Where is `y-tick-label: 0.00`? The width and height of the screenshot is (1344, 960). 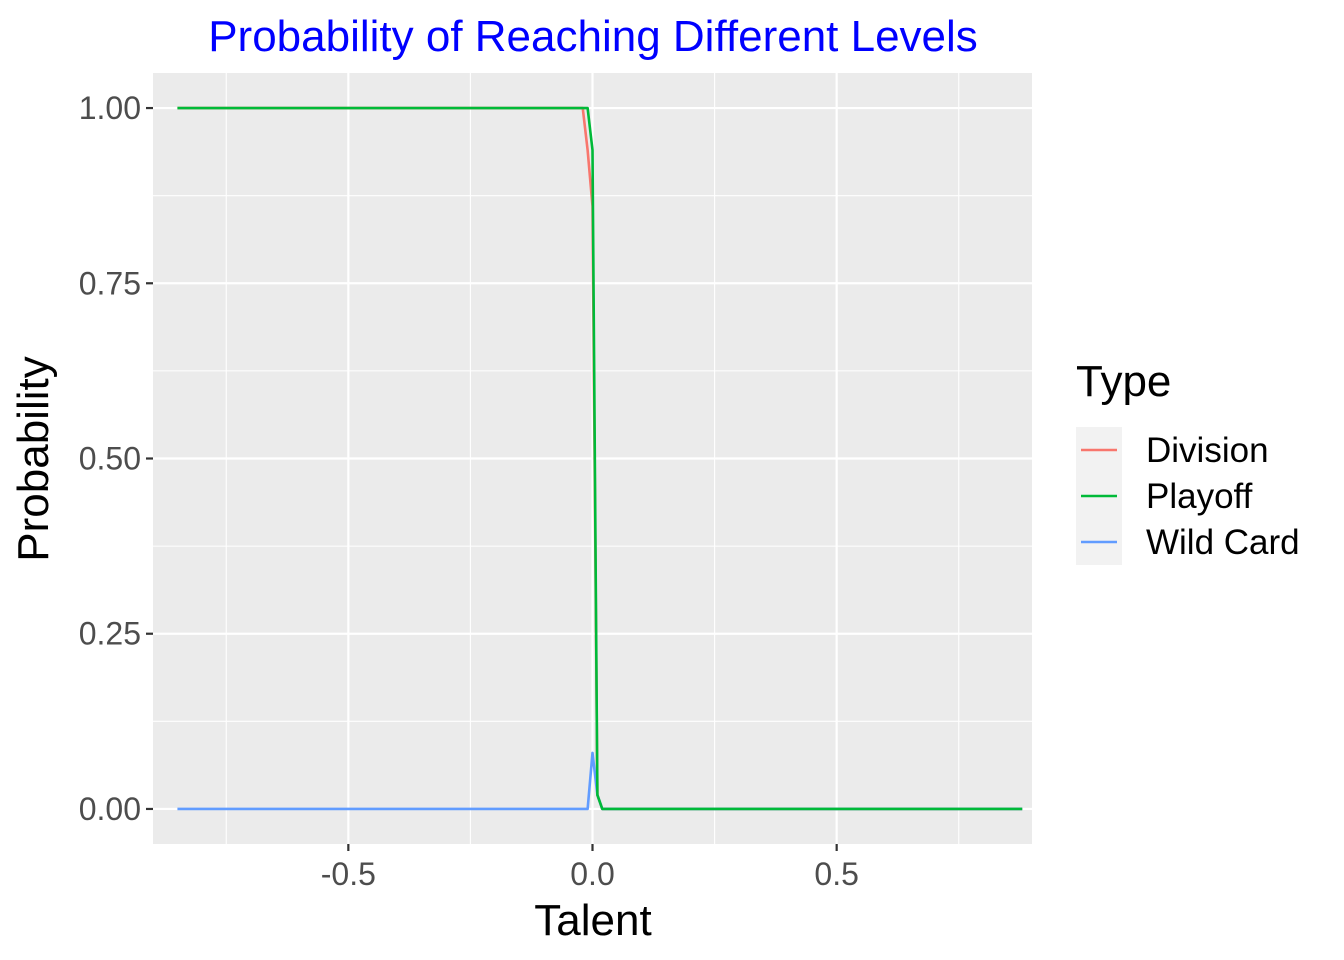
y-tick-label: 0.00 is located at coordinates (110, 809).